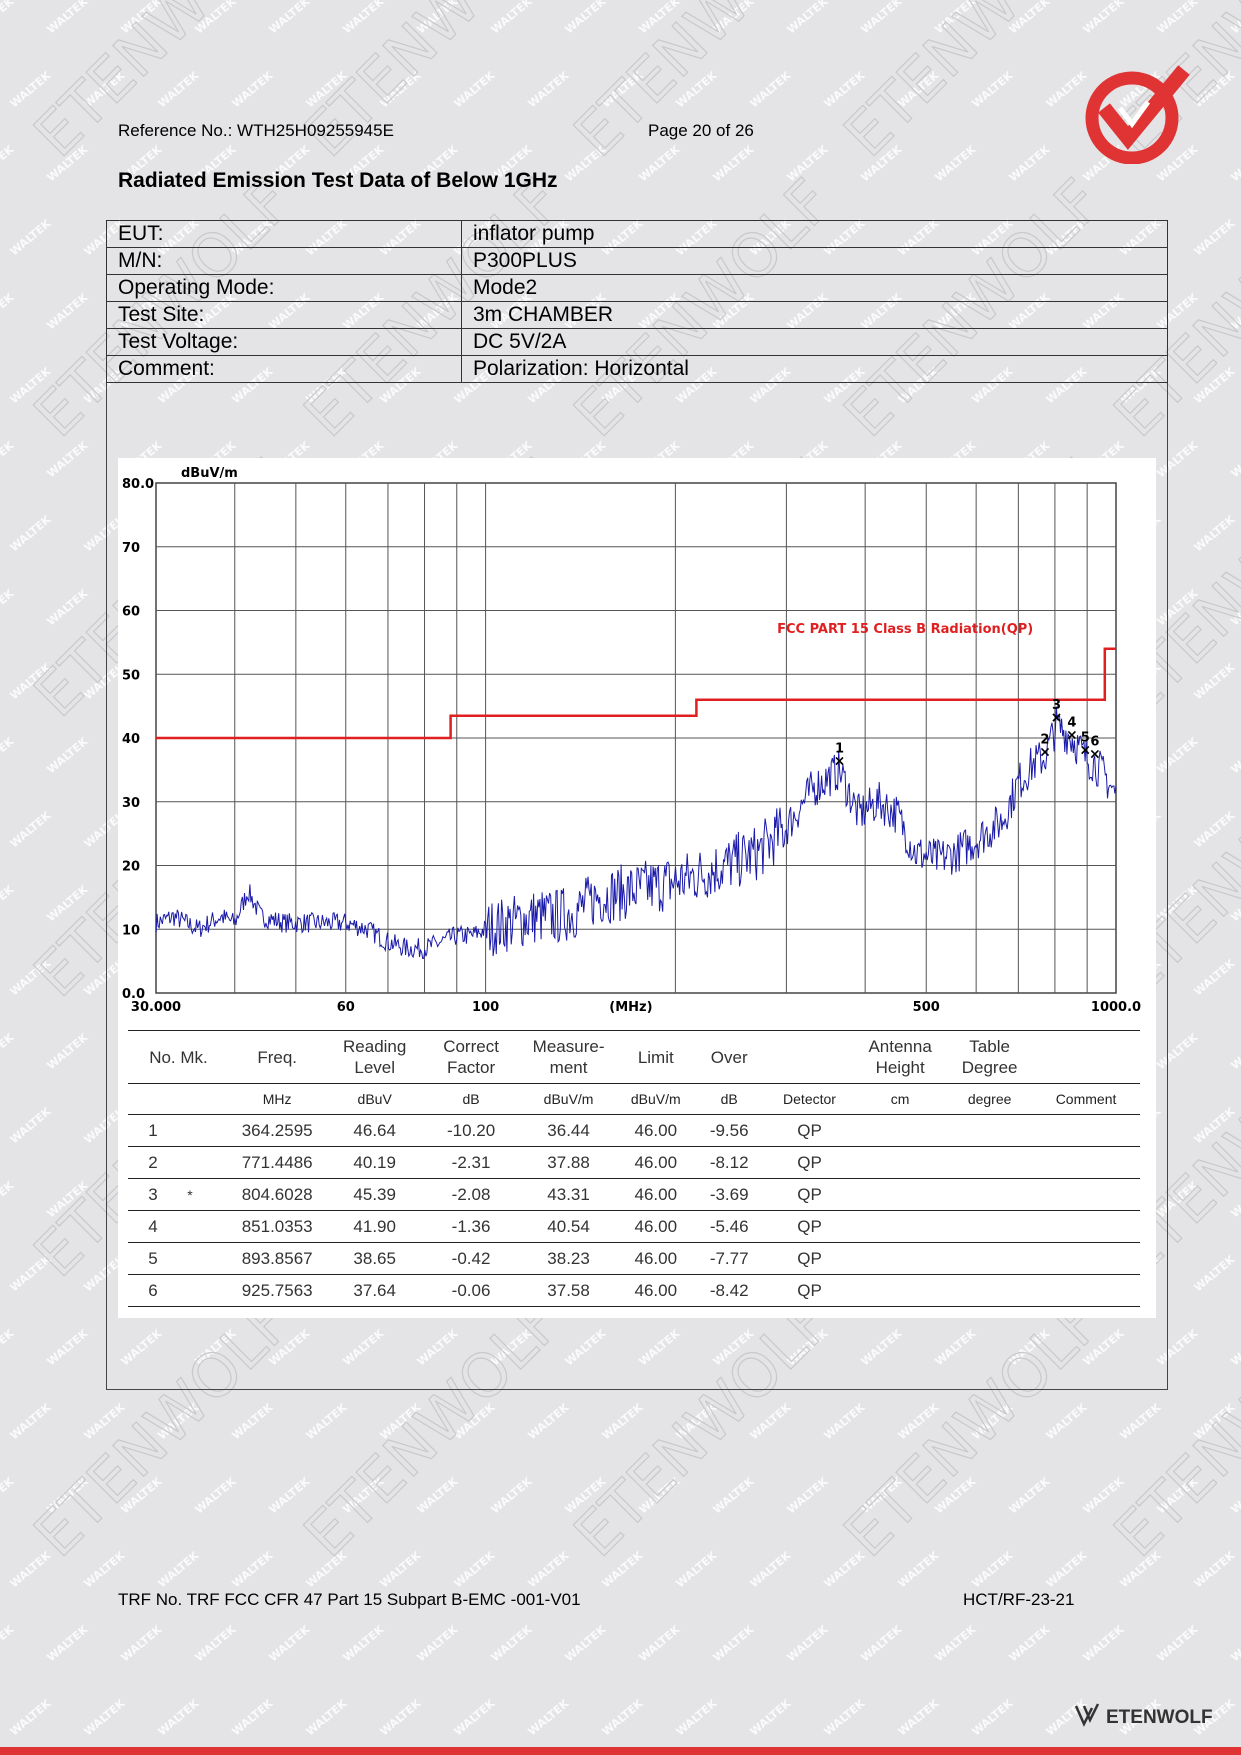 This screenshot has width=1241, height=1755. What do you see at coordinates (1159, 1717) in the screenshot?
I see `svg-text: ETENWOLF` at bounding box center [1159, 1717].